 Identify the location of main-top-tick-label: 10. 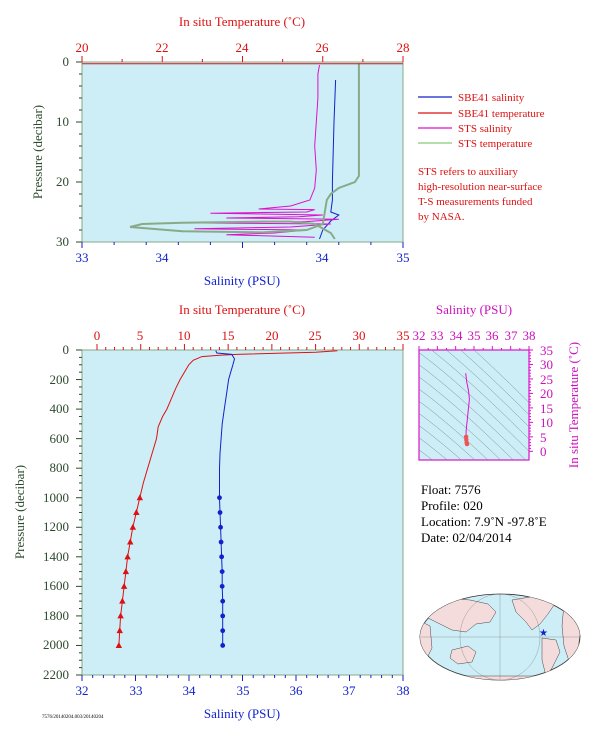
(184, 335).